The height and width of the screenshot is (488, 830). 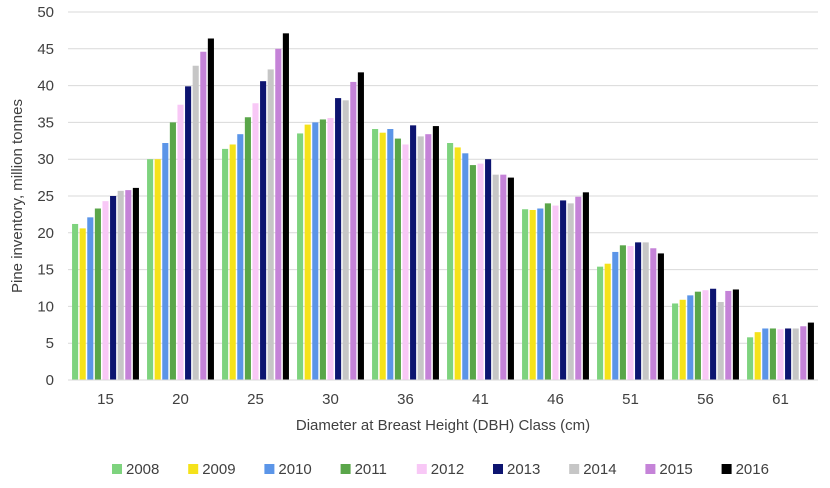 What do you see at coordinates (105, 399) in the screenshot?
I see `x-tick-label: 15` at bounding box center [105, 399].